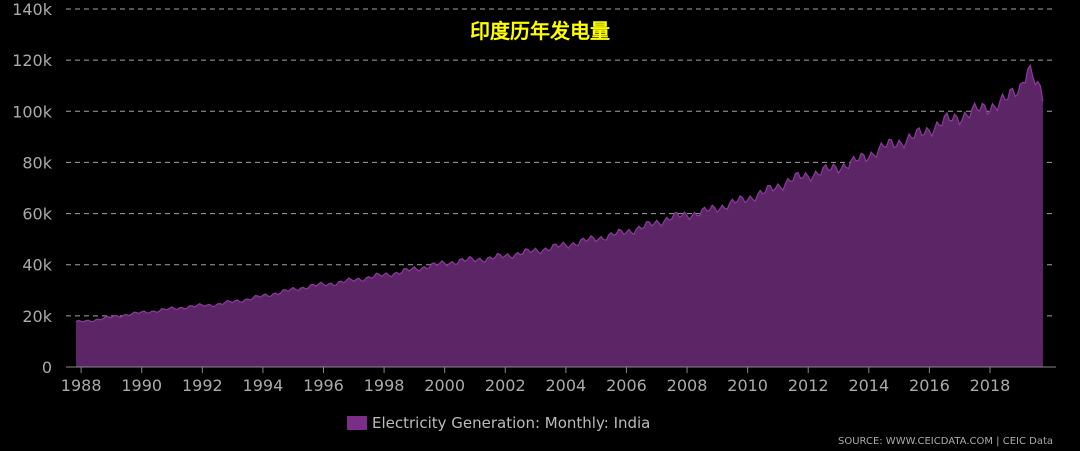 The width and height of the screenshot is (1080, 451). What do you see at coordinates (32, 9) in the screenshot?
I see `y-tick-label: 140k` at bounding box center [32, 9].